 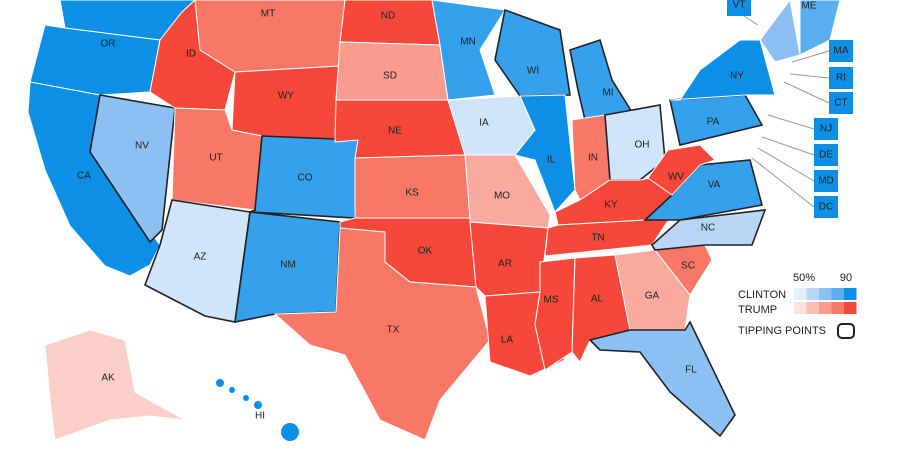 I want to click on legend-clinton: CLINTON, so click(x=762, y=295).